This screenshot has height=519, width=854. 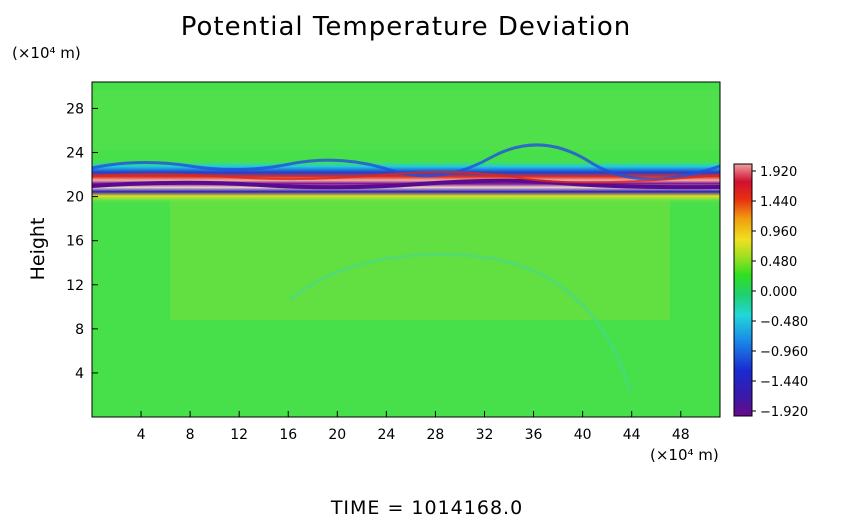 What do you see at coordinates (406, 120) in the screenshot?
I see `field-upper-tint` at bounding box center [406, 120].